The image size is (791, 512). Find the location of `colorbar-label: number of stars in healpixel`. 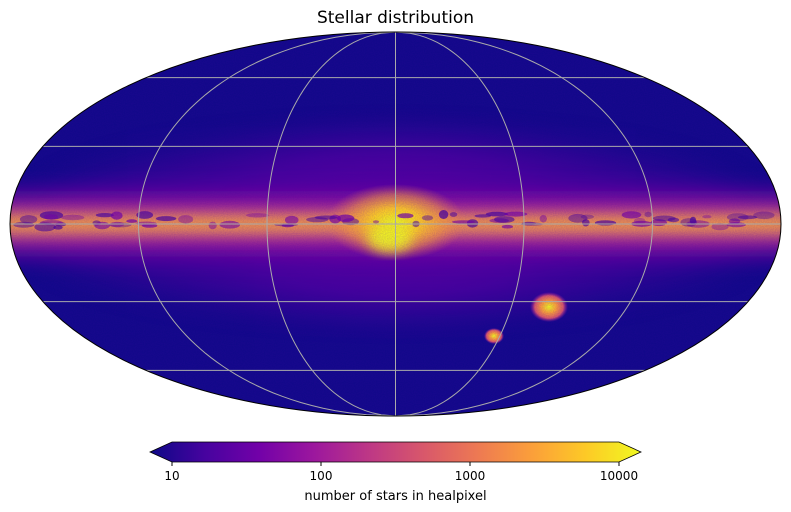

colorbar-label: number of stars in healpixel is located at coordinates (395, 496).